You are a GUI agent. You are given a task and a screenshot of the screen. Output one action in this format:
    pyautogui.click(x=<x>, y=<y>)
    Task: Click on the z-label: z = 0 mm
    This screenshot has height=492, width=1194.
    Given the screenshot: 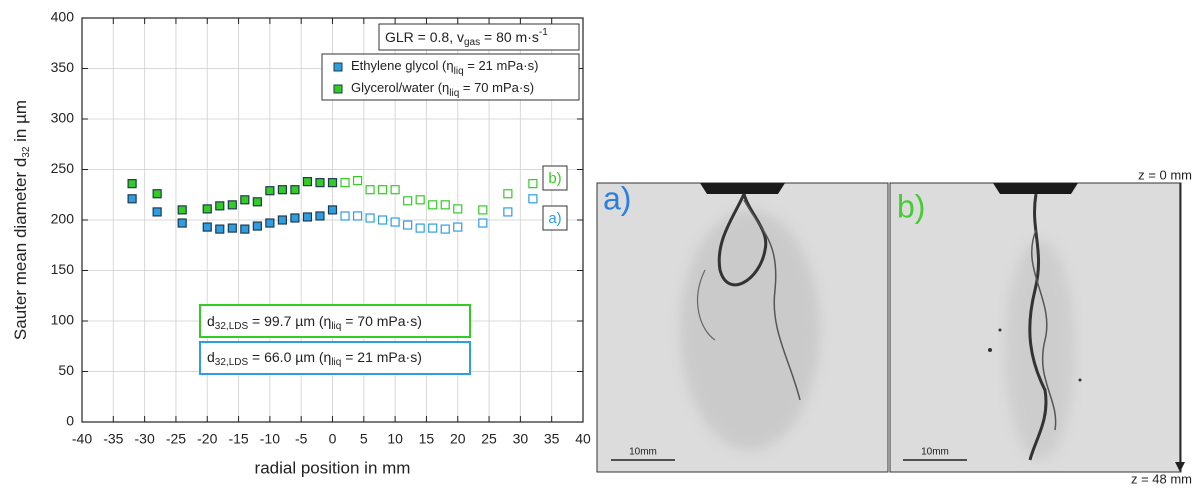 What is the action you would take?
    pyautogui.click(x=1165, y=174)
    